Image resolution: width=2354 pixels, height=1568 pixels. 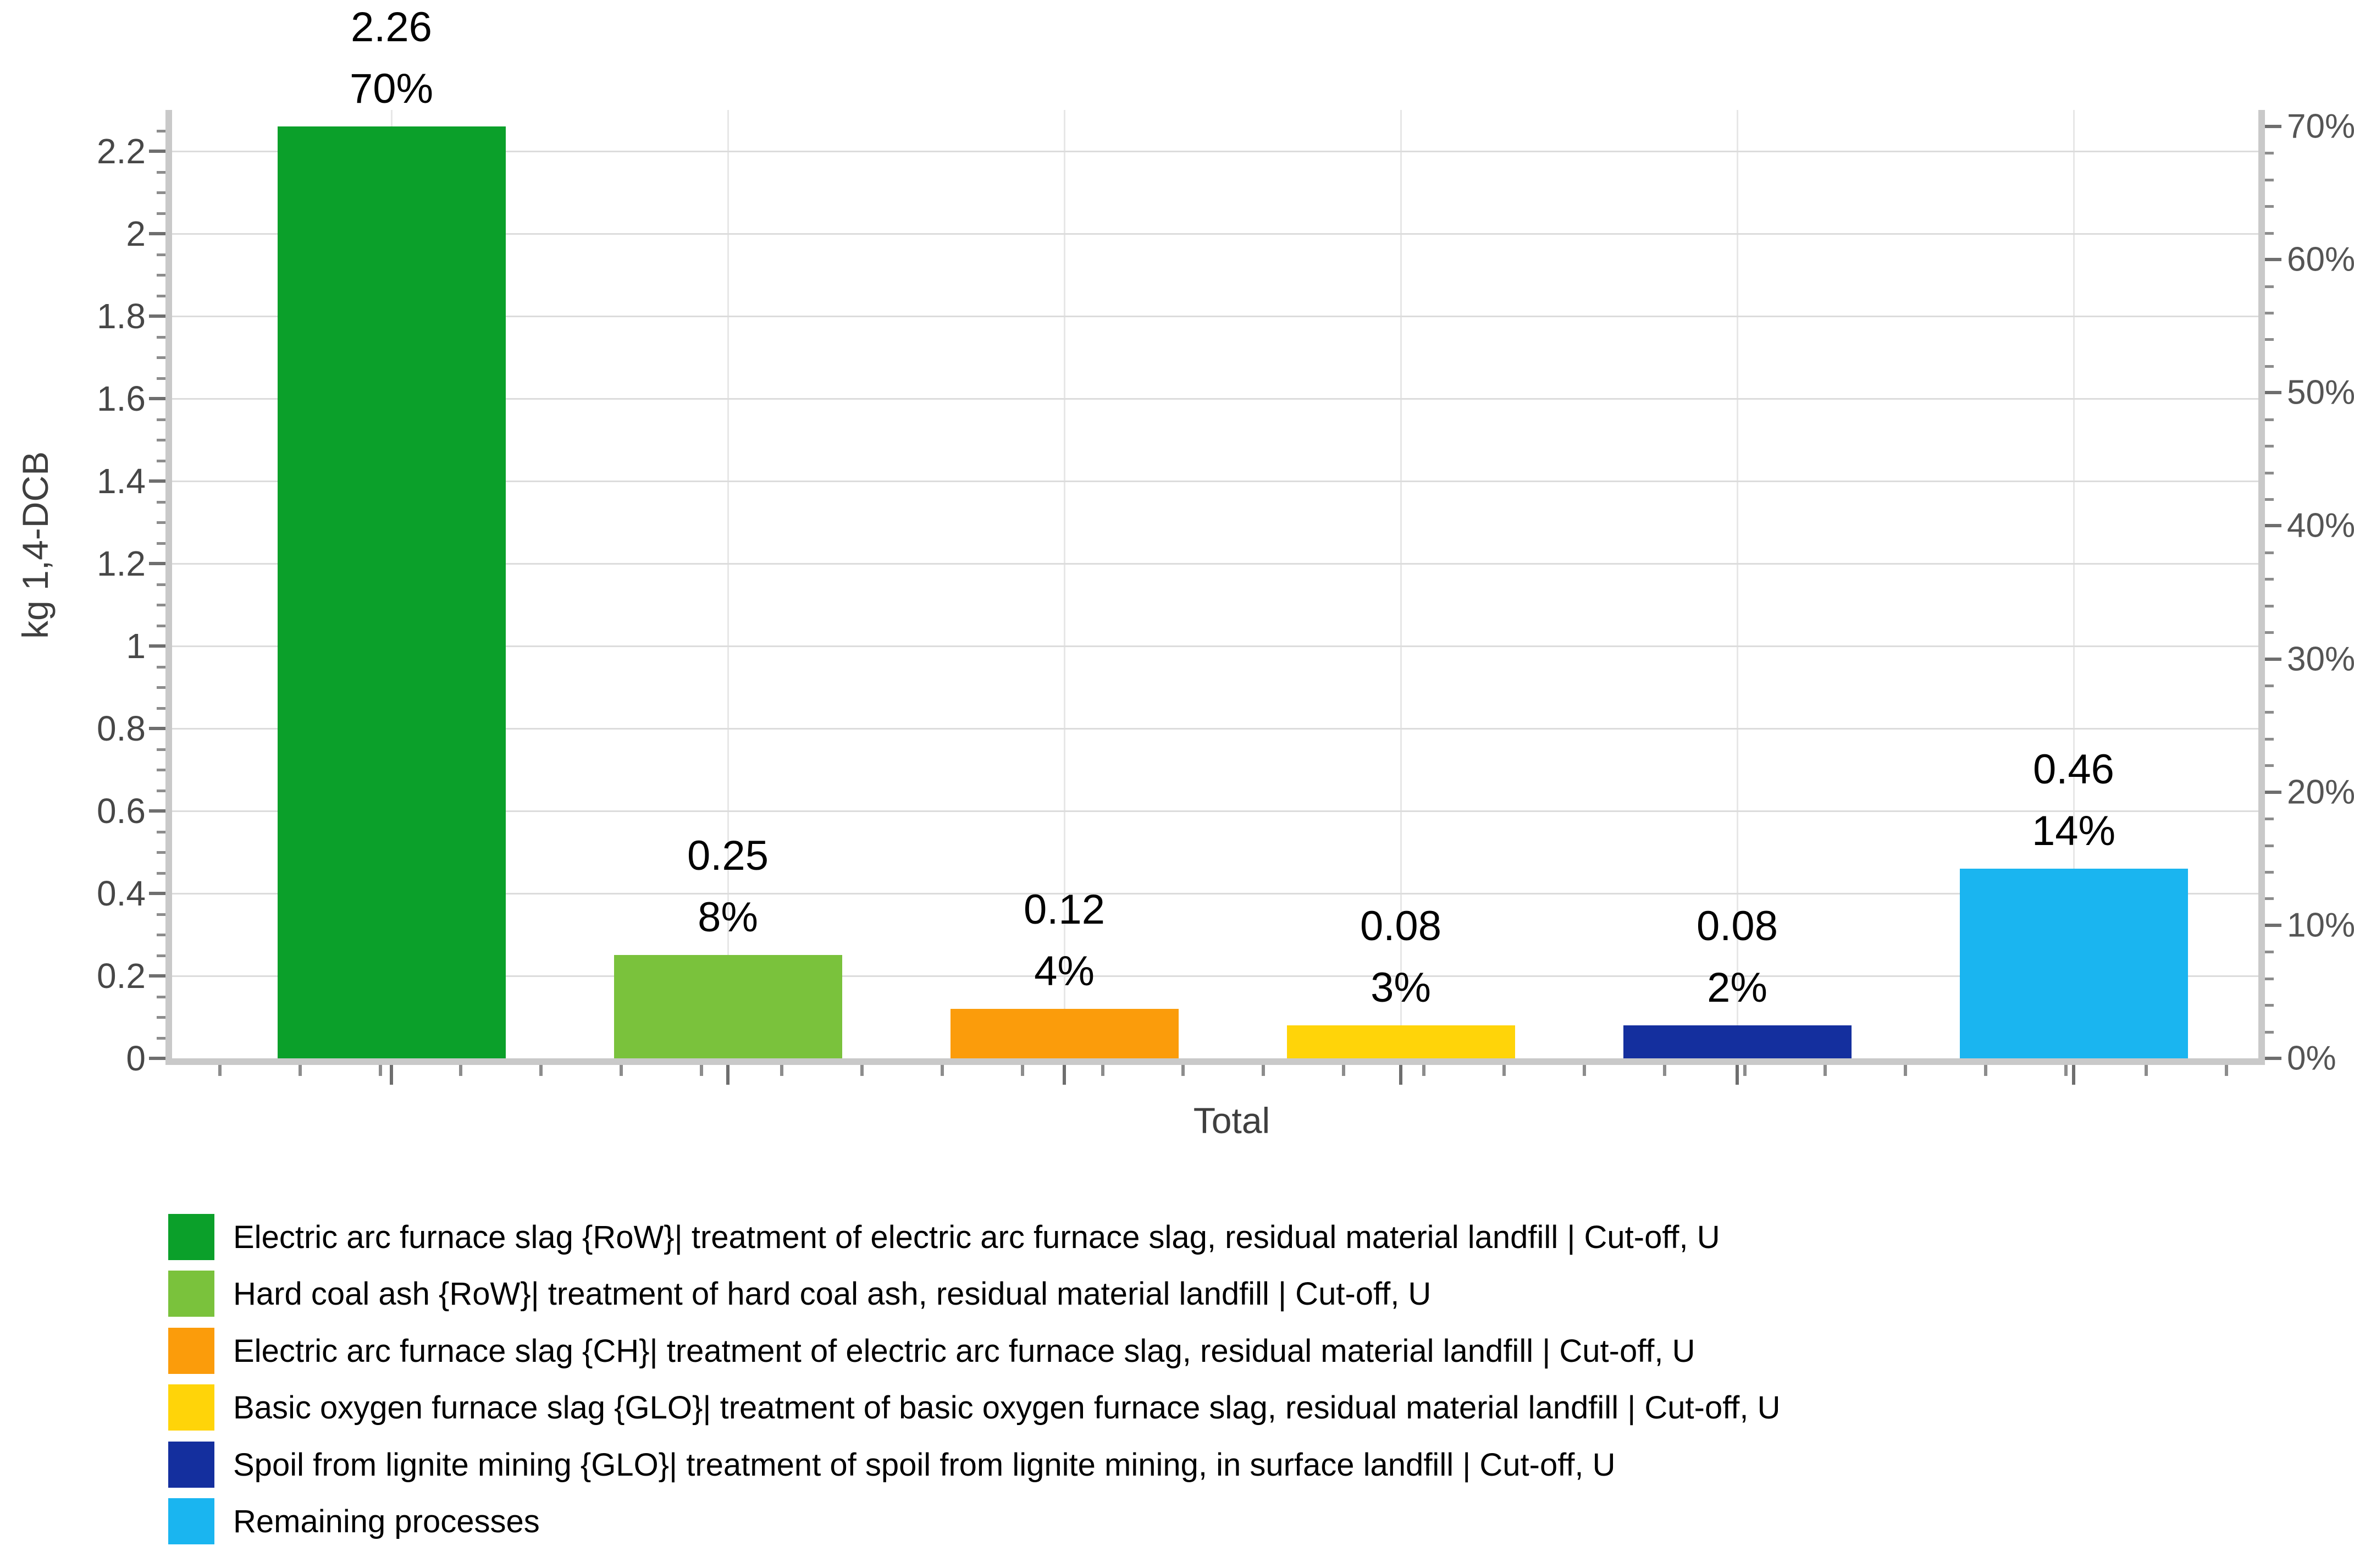 I want to click on right-axis-tick-label: 20%, so click(x=2320, y=792).